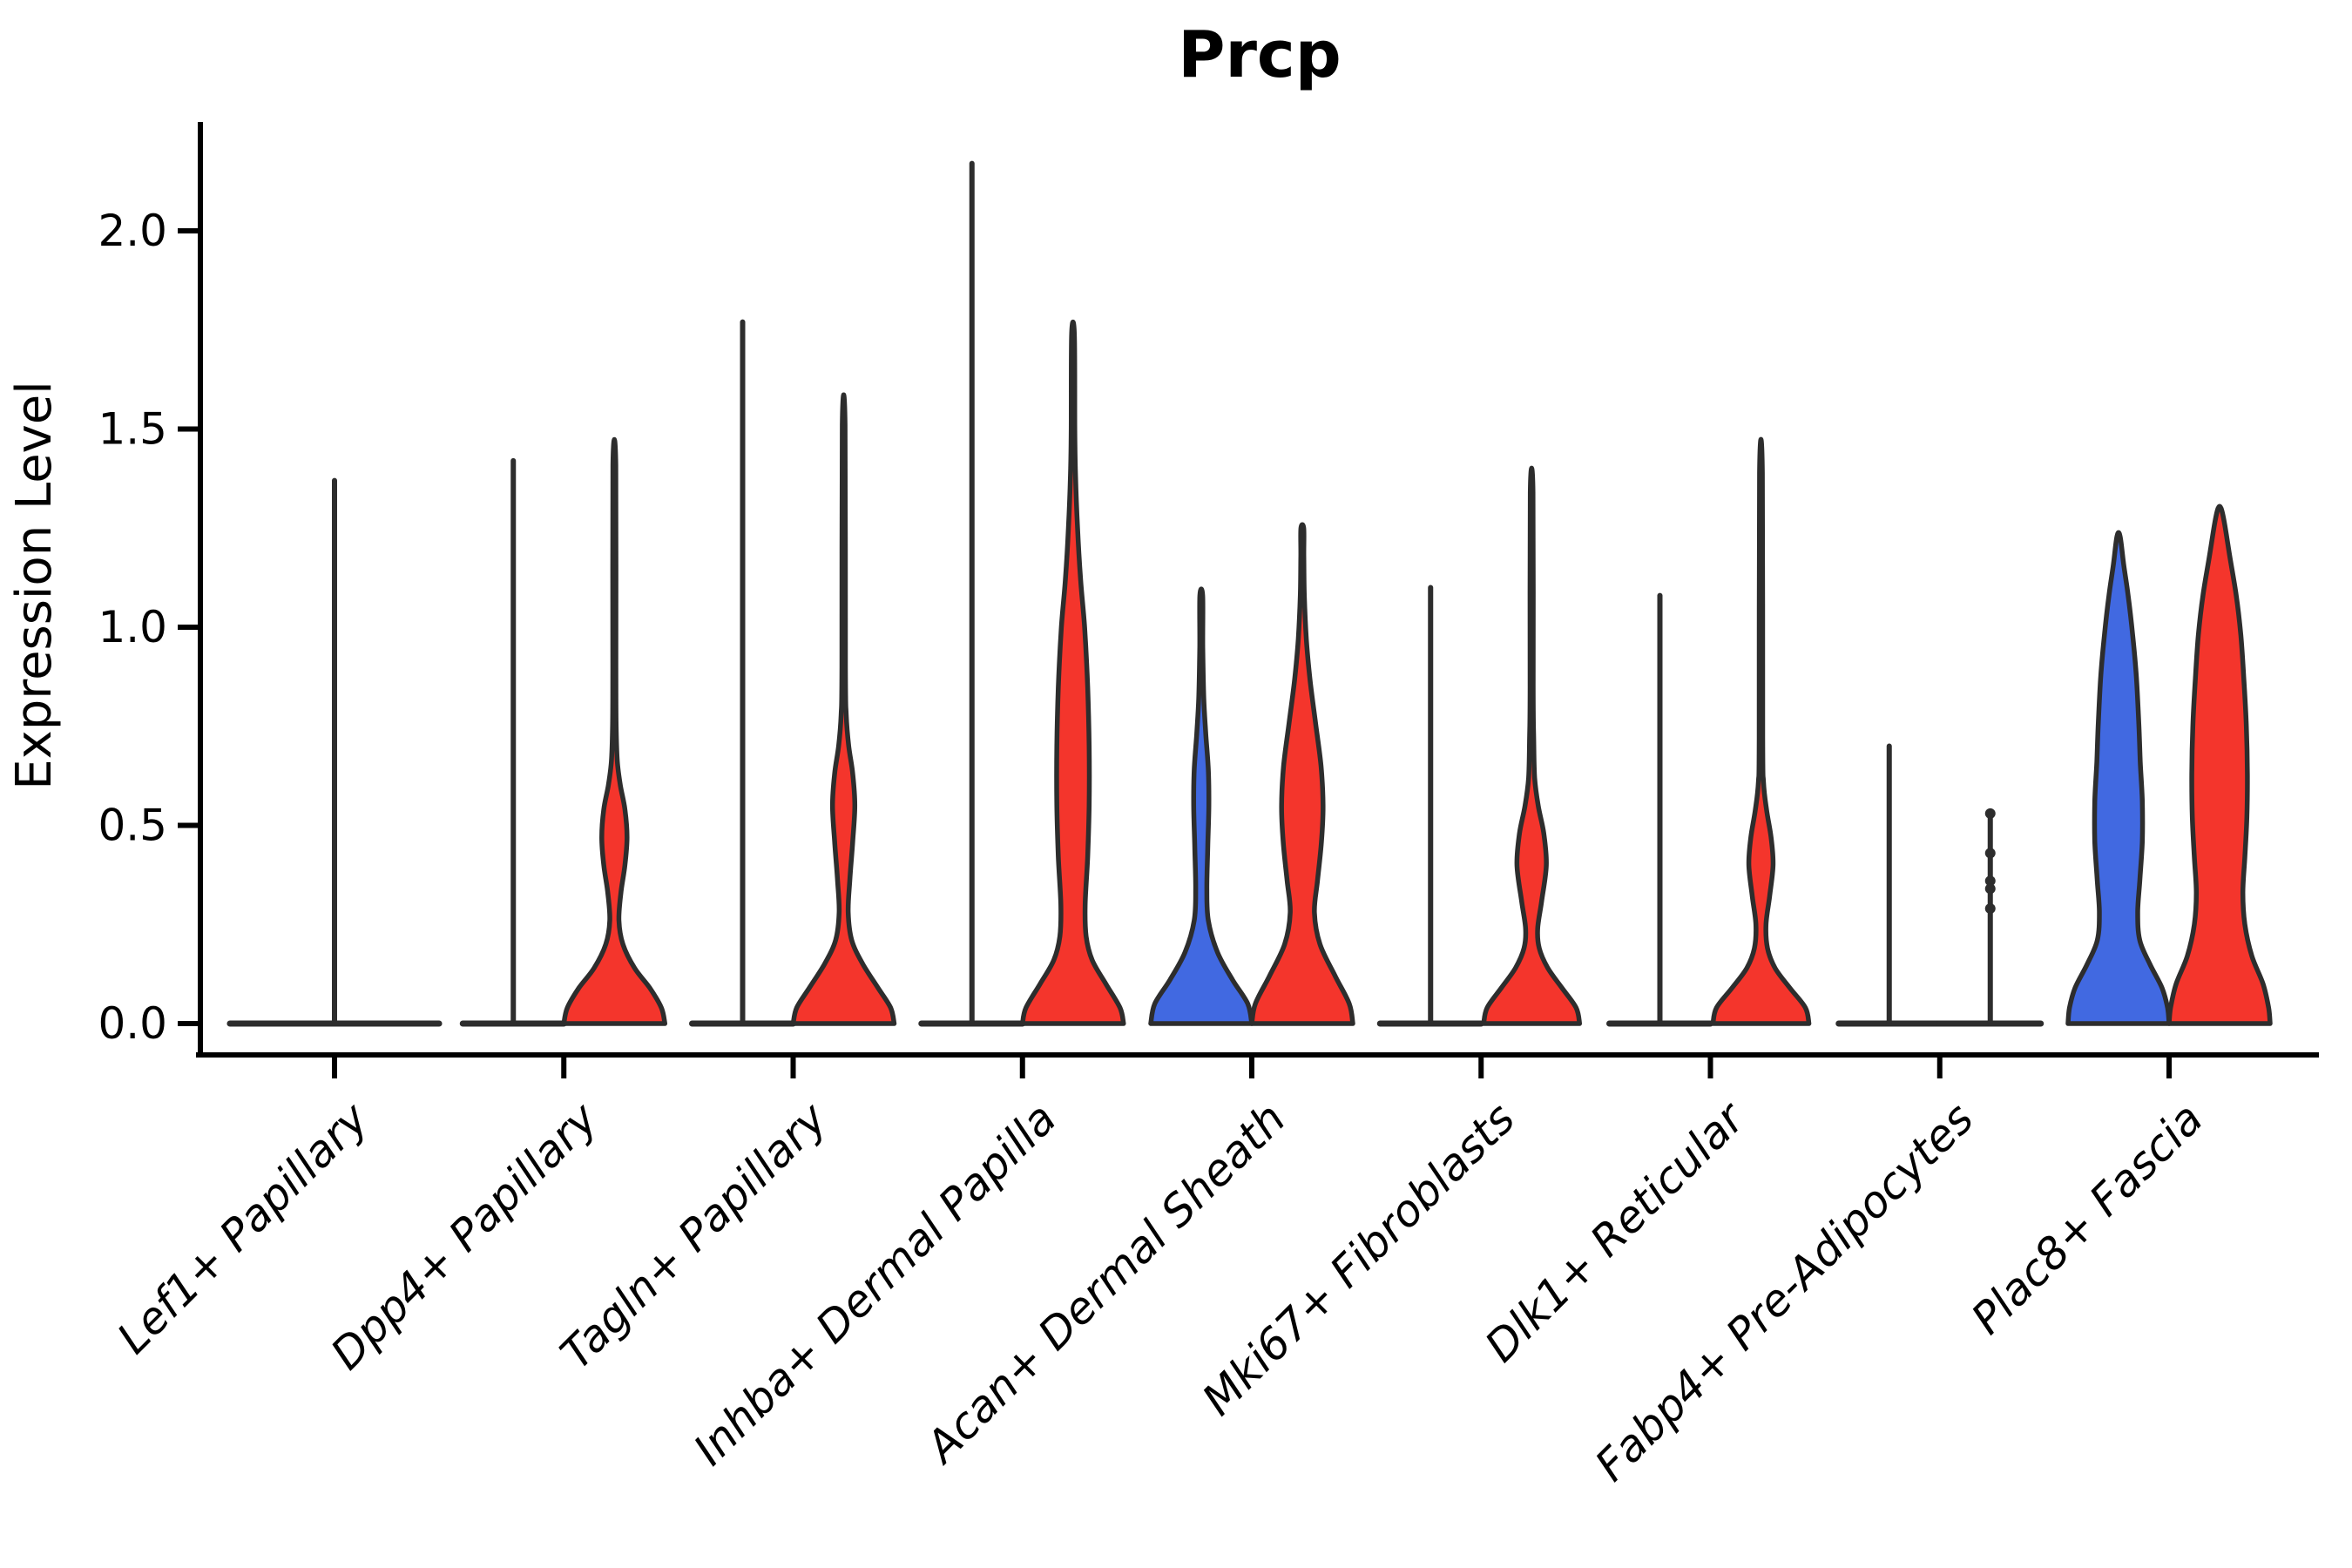  I want to click on violin-fabp4-pre-adipocytes-blue, so click(1889, 885).